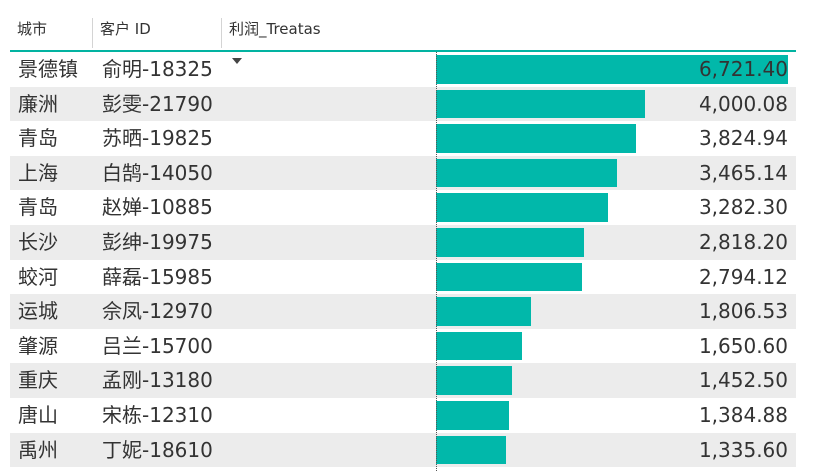  I want to click on cell-profit-value: 3,824.94, so click(743, 138).